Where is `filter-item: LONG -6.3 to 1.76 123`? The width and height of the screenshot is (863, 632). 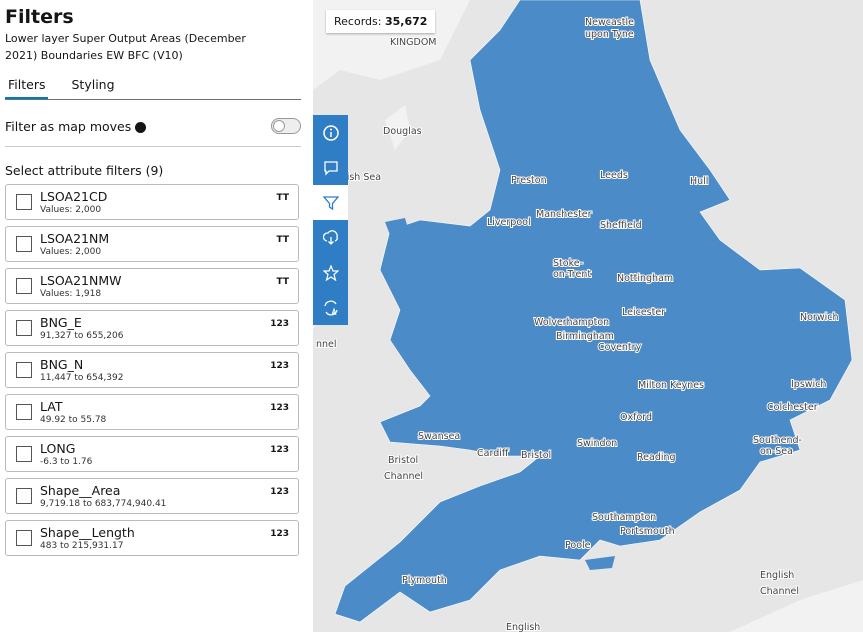
filter-item: LONG -6.3 to 1.76 123 is located at coordinates (152, 454).